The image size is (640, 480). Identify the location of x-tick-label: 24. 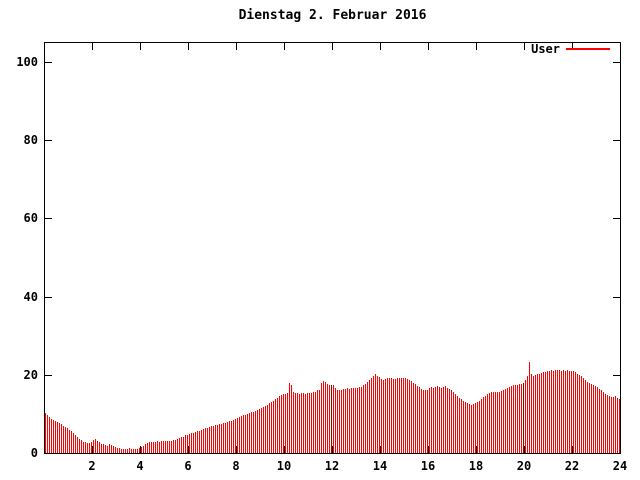
(620, 466).